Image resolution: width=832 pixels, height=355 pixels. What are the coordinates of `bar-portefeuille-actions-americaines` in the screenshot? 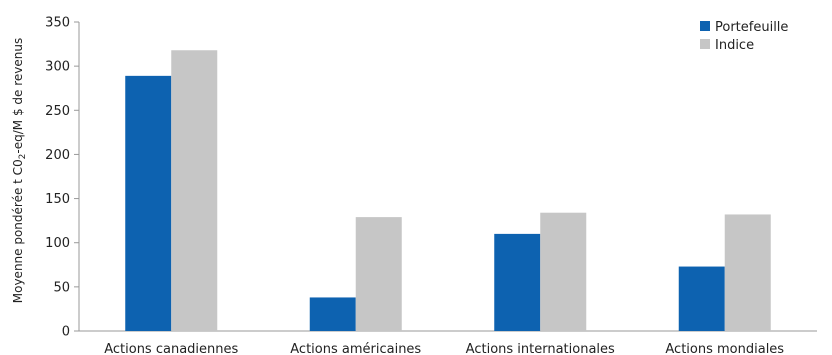 It's located at (332, 314).